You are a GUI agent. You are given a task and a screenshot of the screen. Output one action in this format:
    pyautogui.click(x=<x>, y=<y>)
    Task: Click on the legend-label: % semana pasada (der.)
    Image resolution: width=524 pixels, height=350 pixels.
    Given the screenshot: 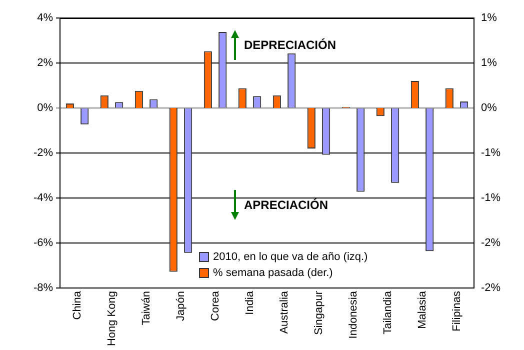 What is the action you would take?
    pyautogui.click(x=273, y=273)
    